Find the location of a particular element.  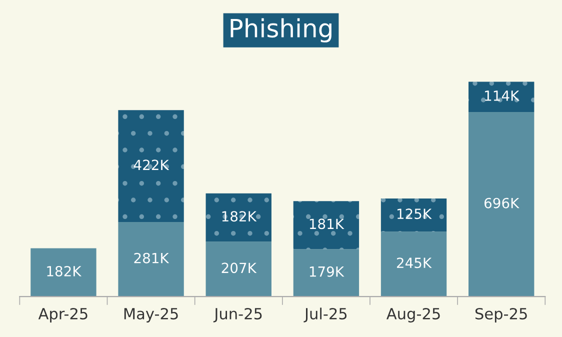

data-label: 114K is located at coordinates (502, 95).